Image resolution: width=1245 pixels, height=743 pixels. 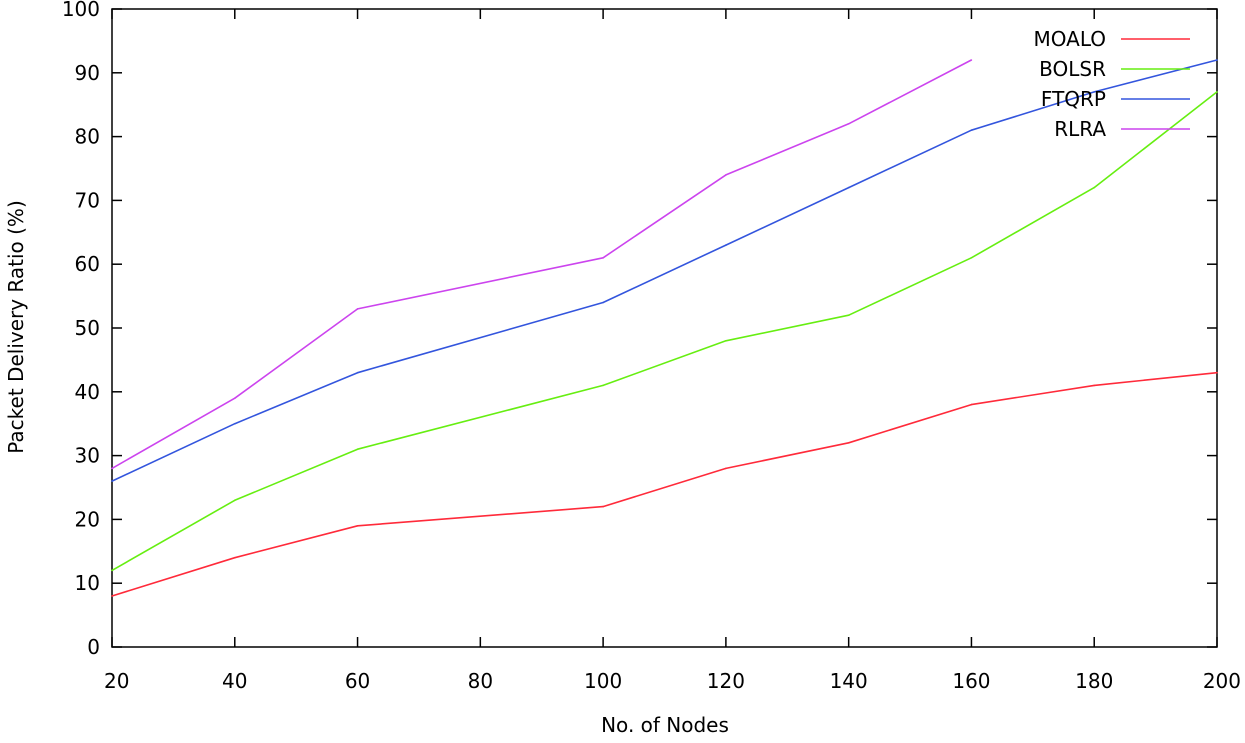 What do you see at coordinates (93, 647) in the screenshot?
I see `y-tick-label: 0` at bounding box center [93, 647].